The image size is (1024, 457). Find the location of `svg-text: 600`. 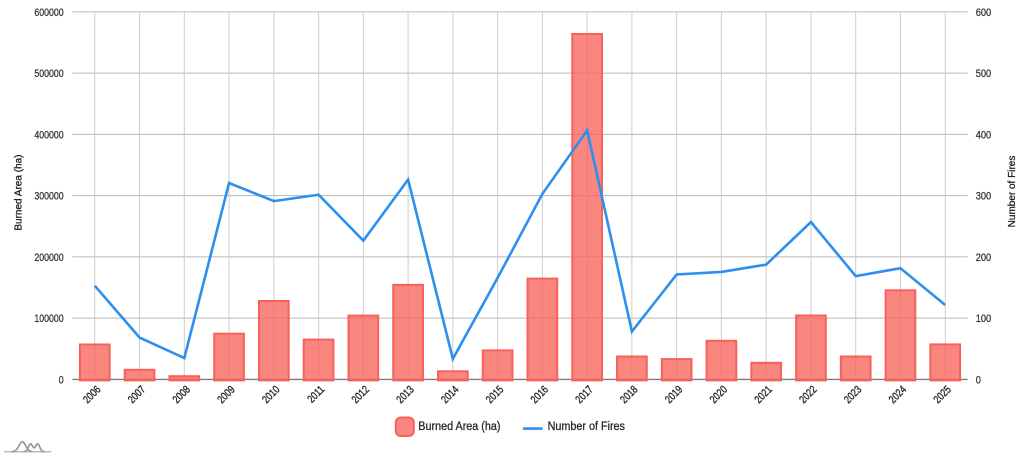

svg-text: 600 is located at coordinates (984, 13).